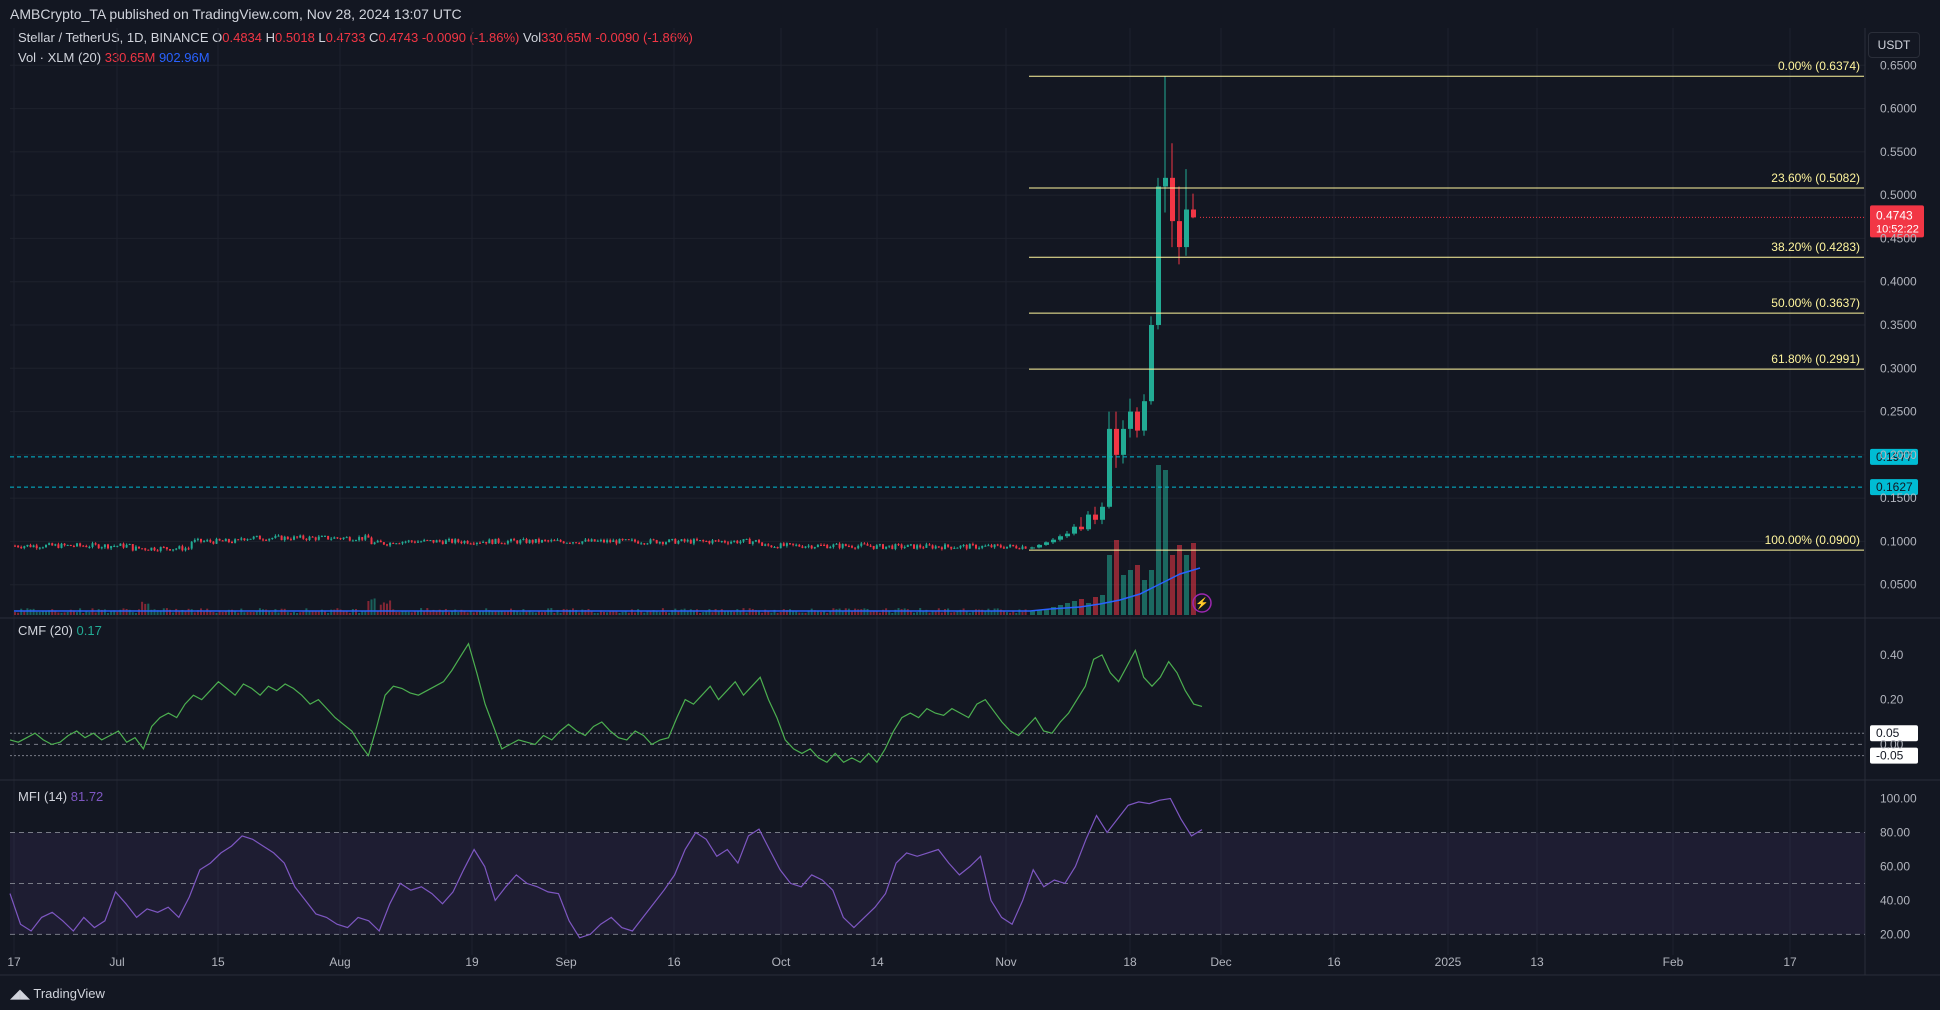 The image size is (1940, 1010). What do you see at coordinates (345, 37) in the screenshot?
I see `low-value: 0.4733` at bounding box center [345, 37].